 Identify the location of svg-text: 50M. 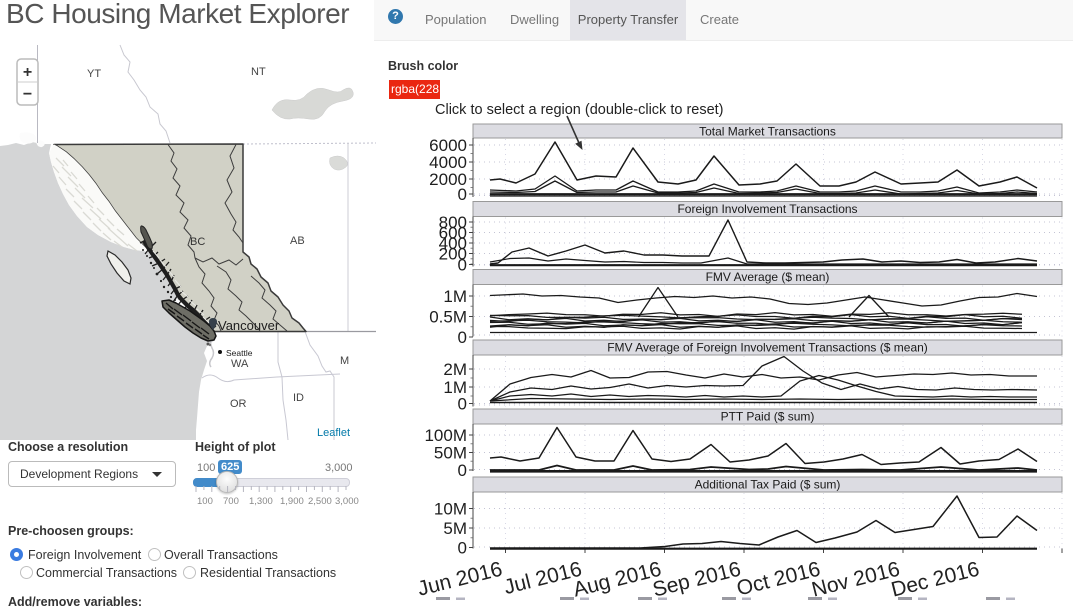
(450, 453).